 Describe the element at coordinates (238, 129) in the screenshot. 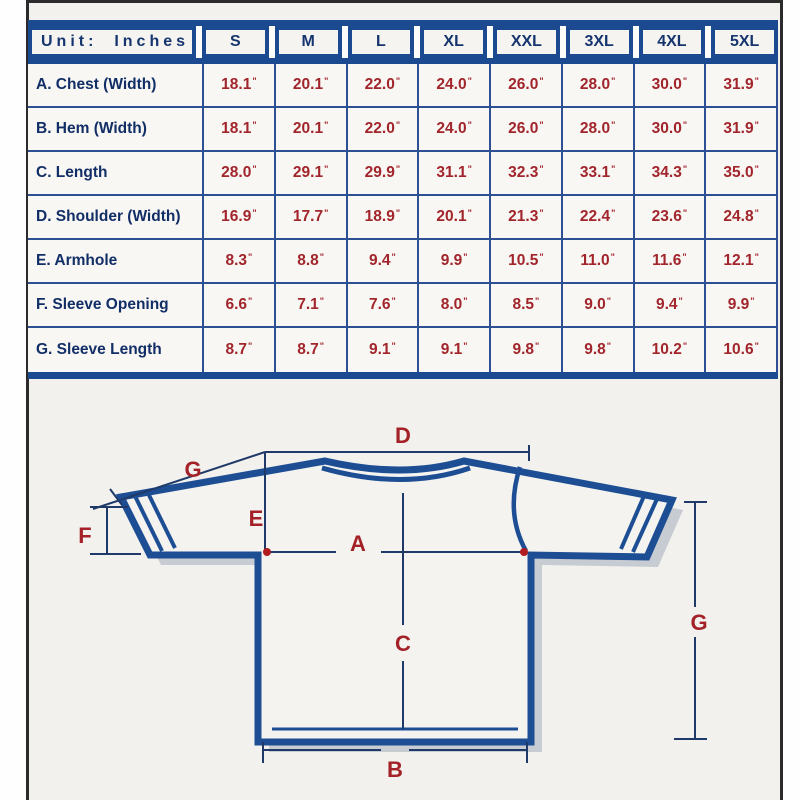

I see `value-cell: 18.1 "` at that location.